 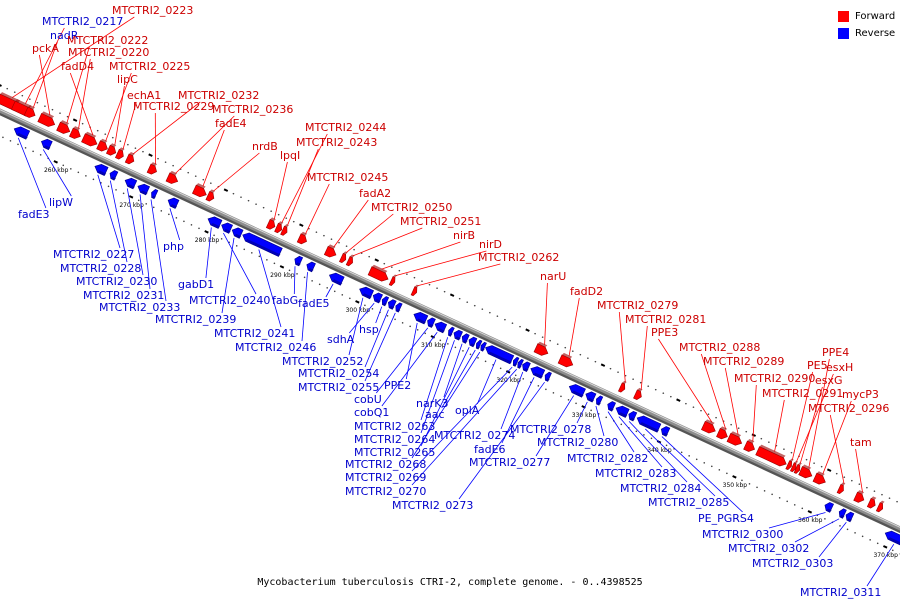 What do you see at coordinates (337, 282) in the screenshot?
I see `gene-shade-fadE5` at bounding box center [337, 282].